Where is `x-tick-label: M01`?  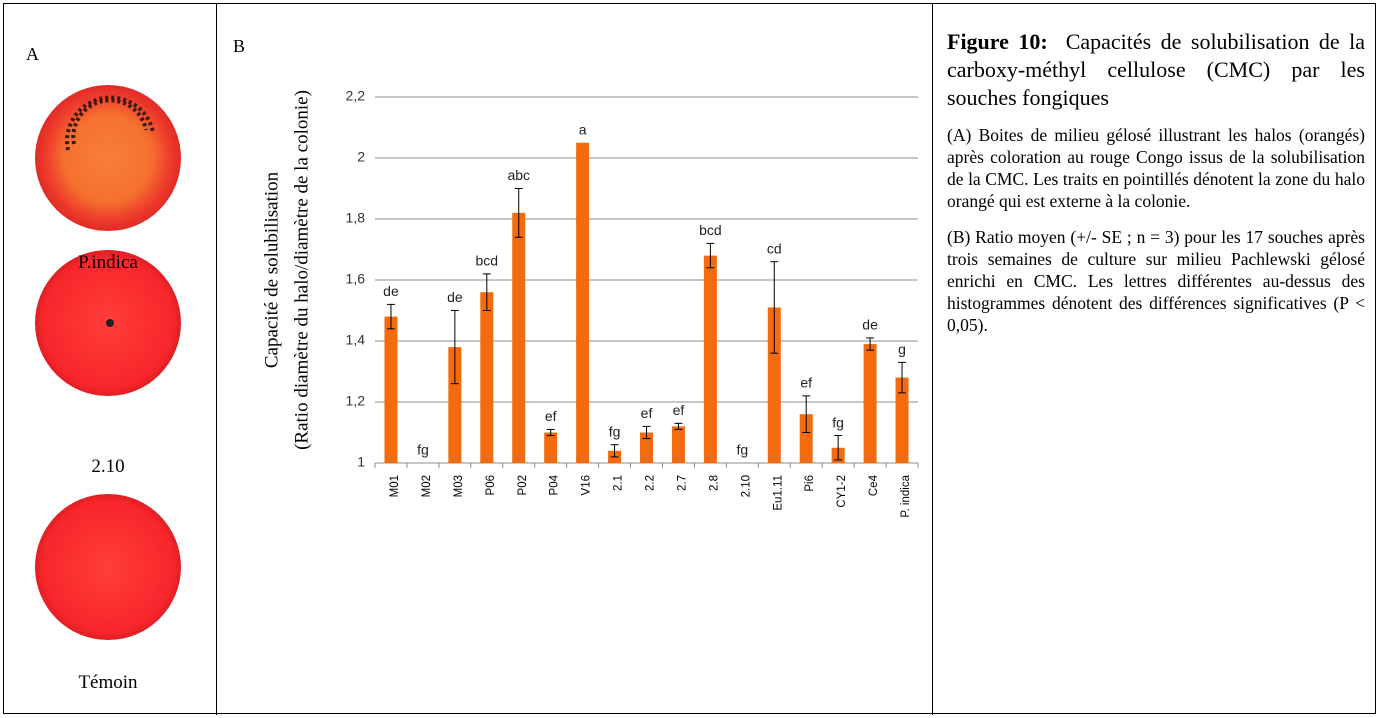
x-tick-label: M01 is located at coordinates (395, 486).